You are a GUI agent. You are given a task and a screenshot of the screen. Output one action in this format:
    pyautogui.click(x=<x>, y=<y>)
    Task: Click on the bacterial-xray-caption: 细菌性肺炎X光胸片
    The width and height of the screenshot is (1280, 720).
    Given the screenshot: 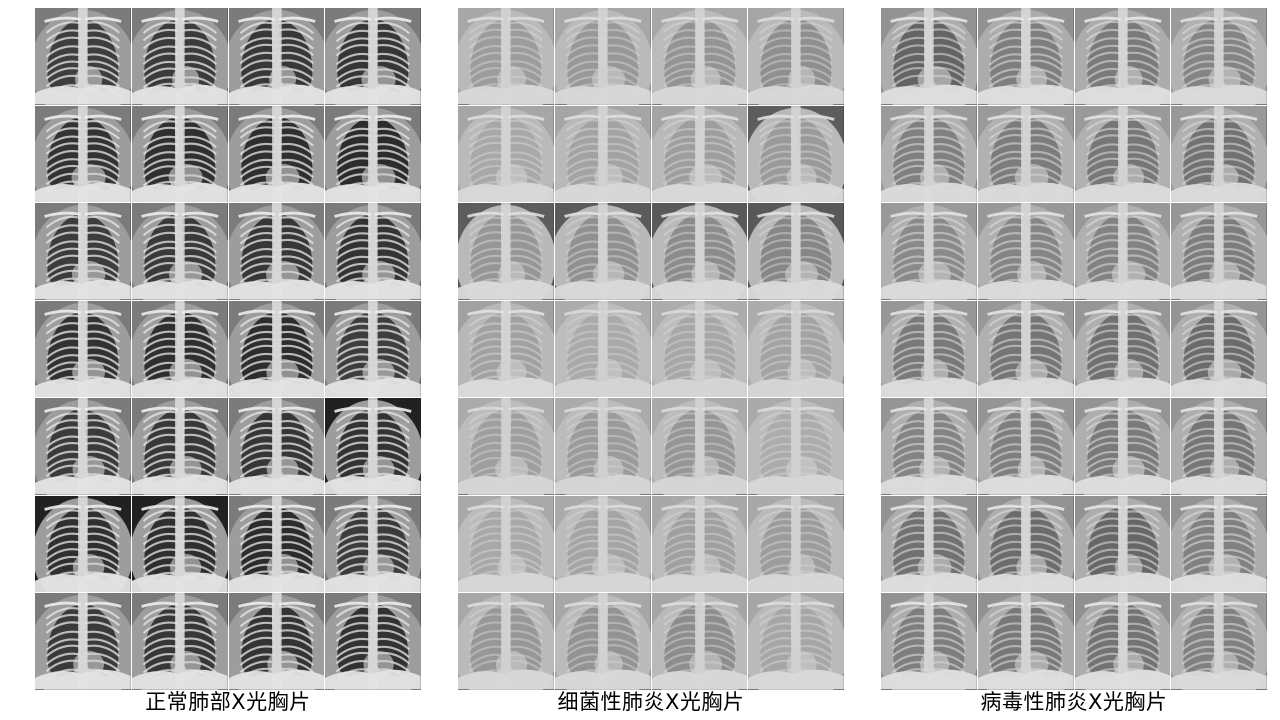 What is the action you would take?
    pyautogui.click(x=651, y=702)
    